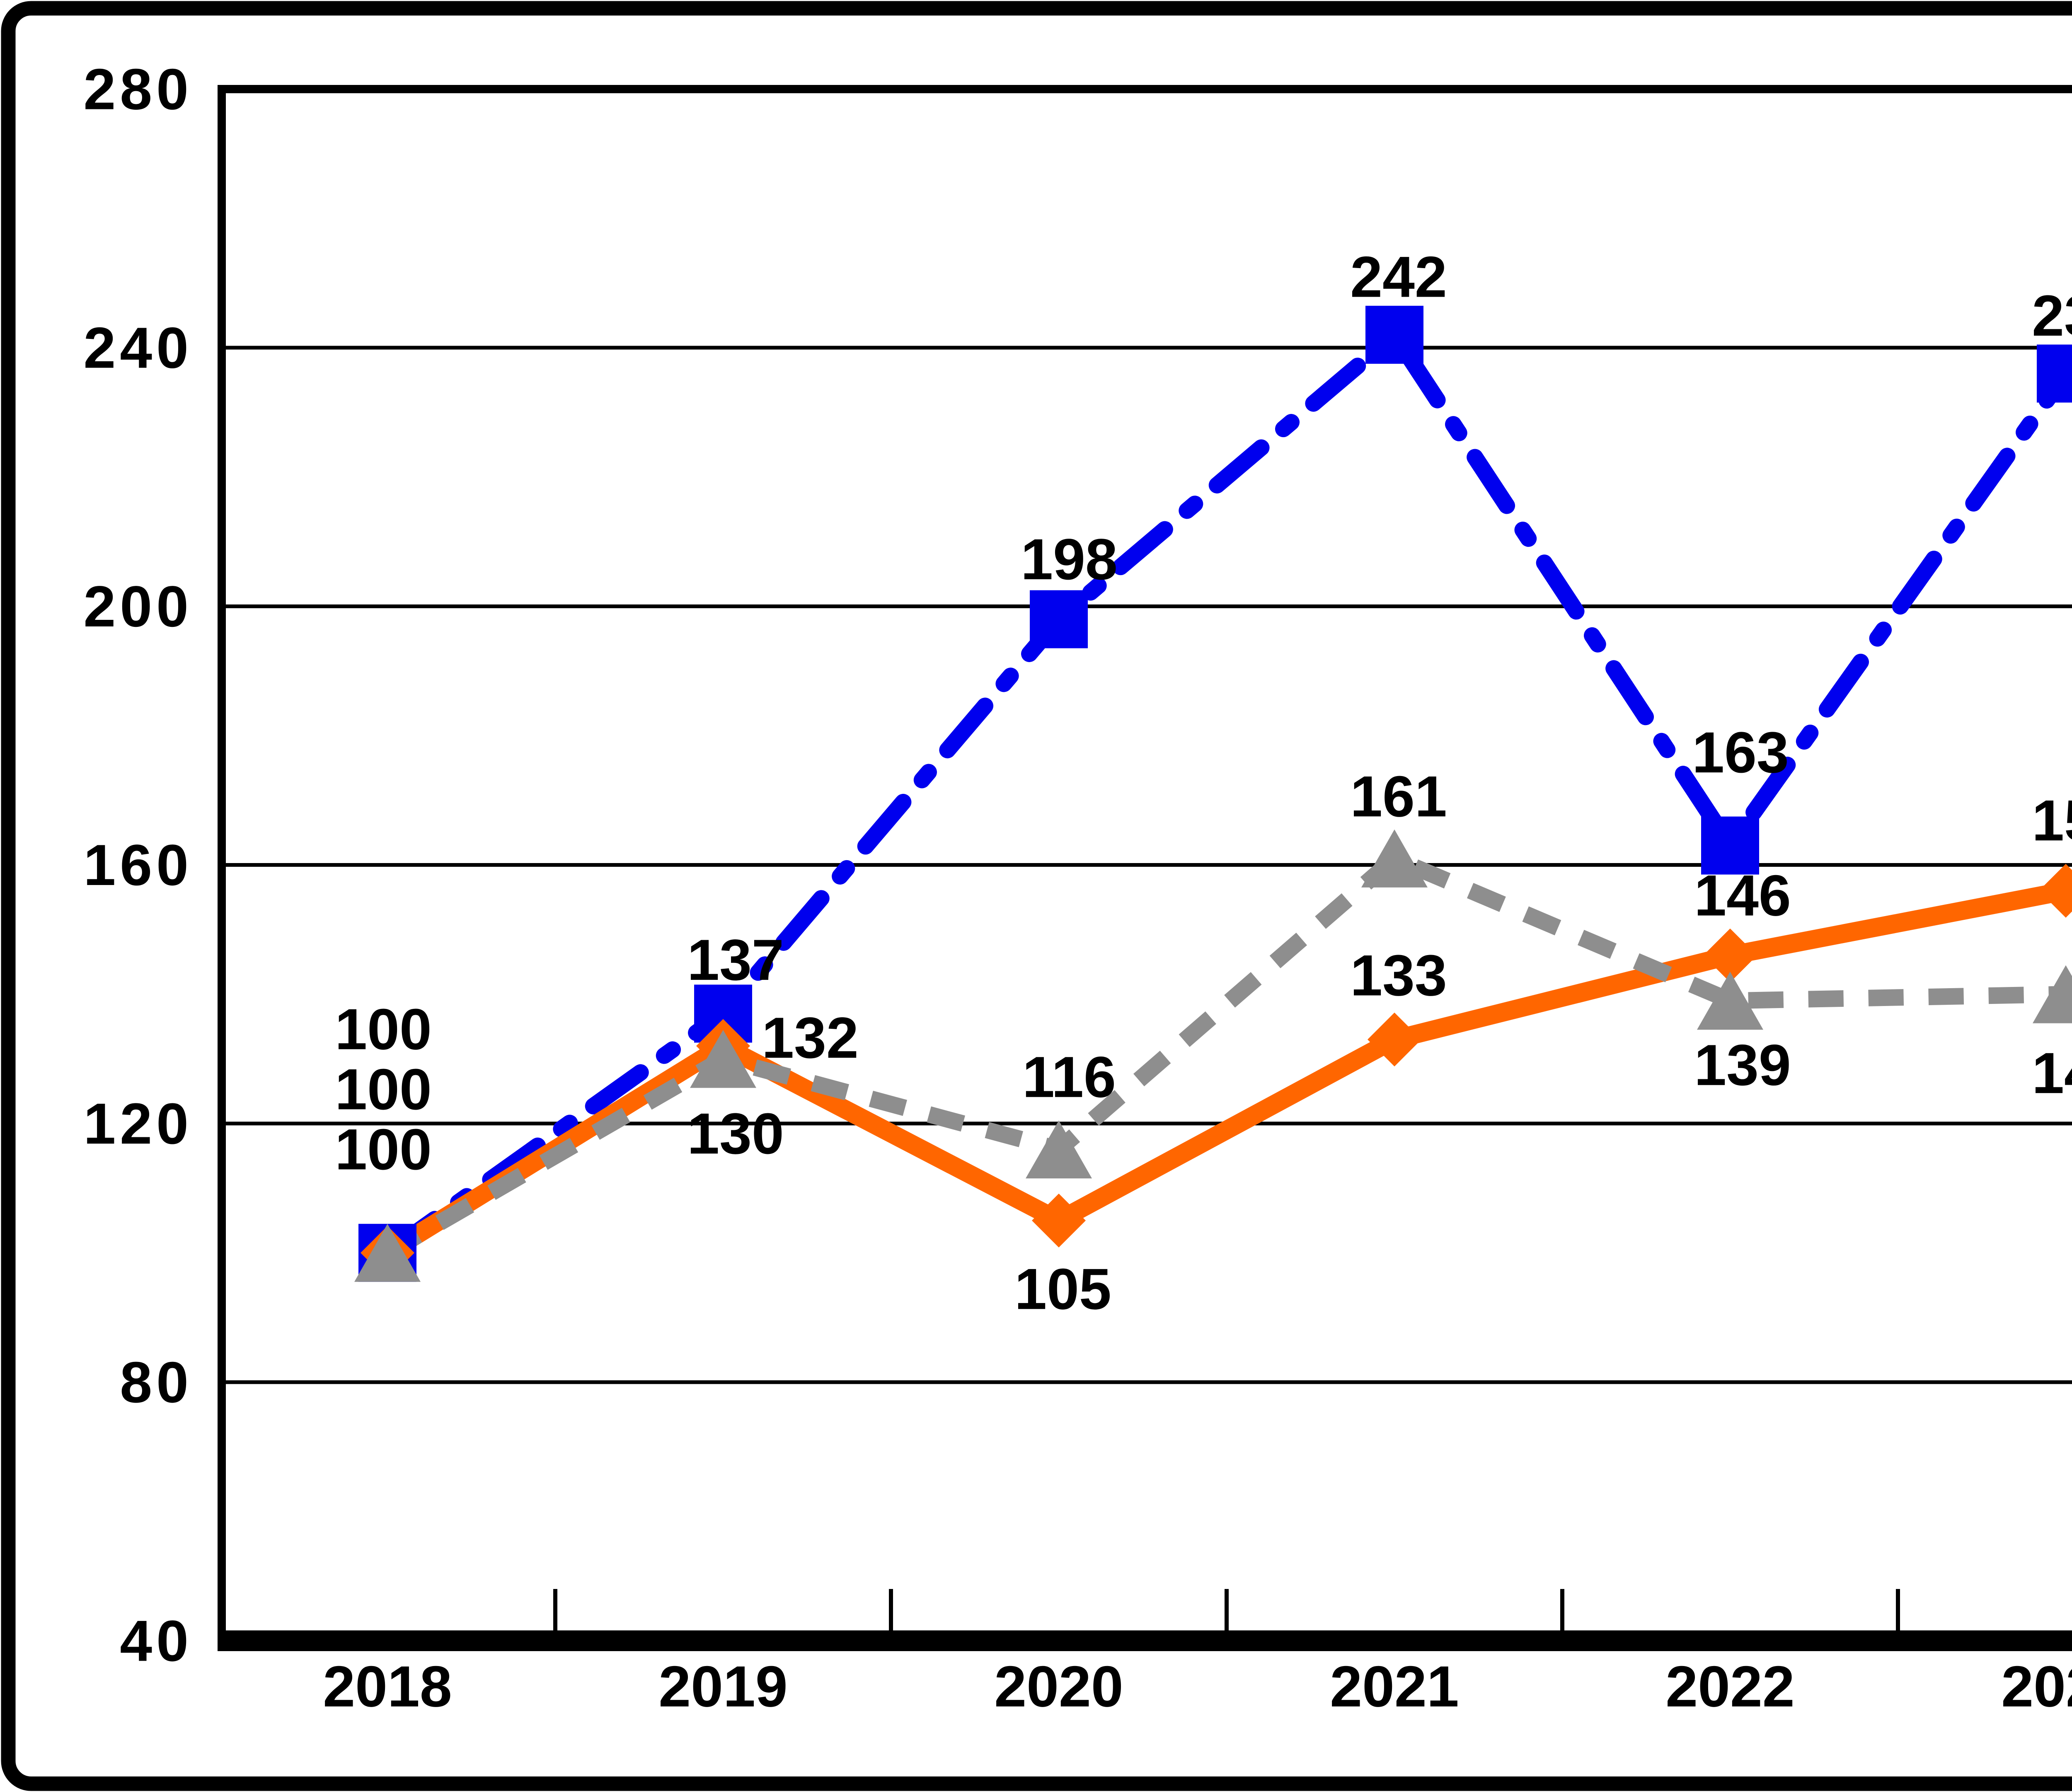 This screenshot has width=2072, height=1792. What do you see at coordinates (2054, 374) in the screenshot?
I see `marker-square-nasdaq-index-2023` at bounding box center [2054, 374].